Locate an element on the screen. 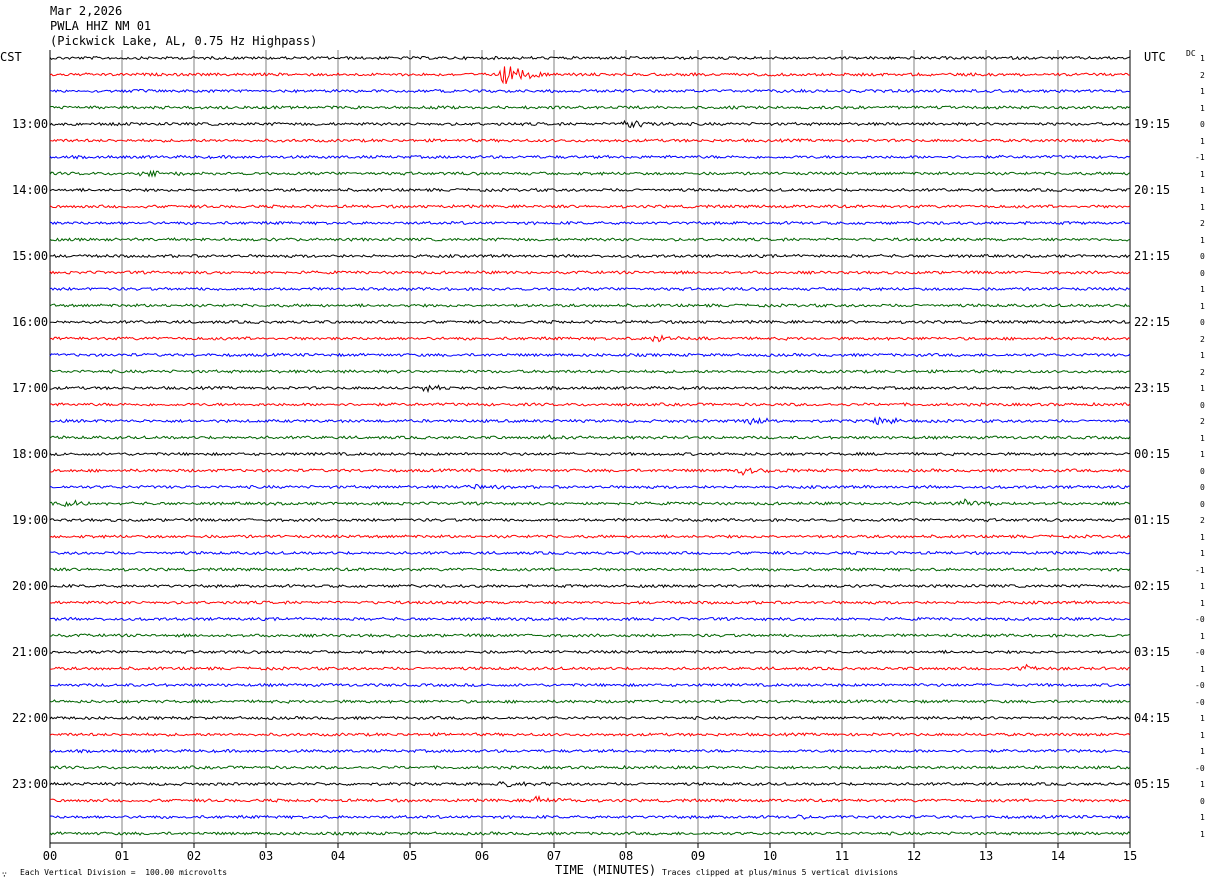 The width and height of the screenshot is (1210, 886). right-time-label: 02:15 is located at coordinates (1152, 586).